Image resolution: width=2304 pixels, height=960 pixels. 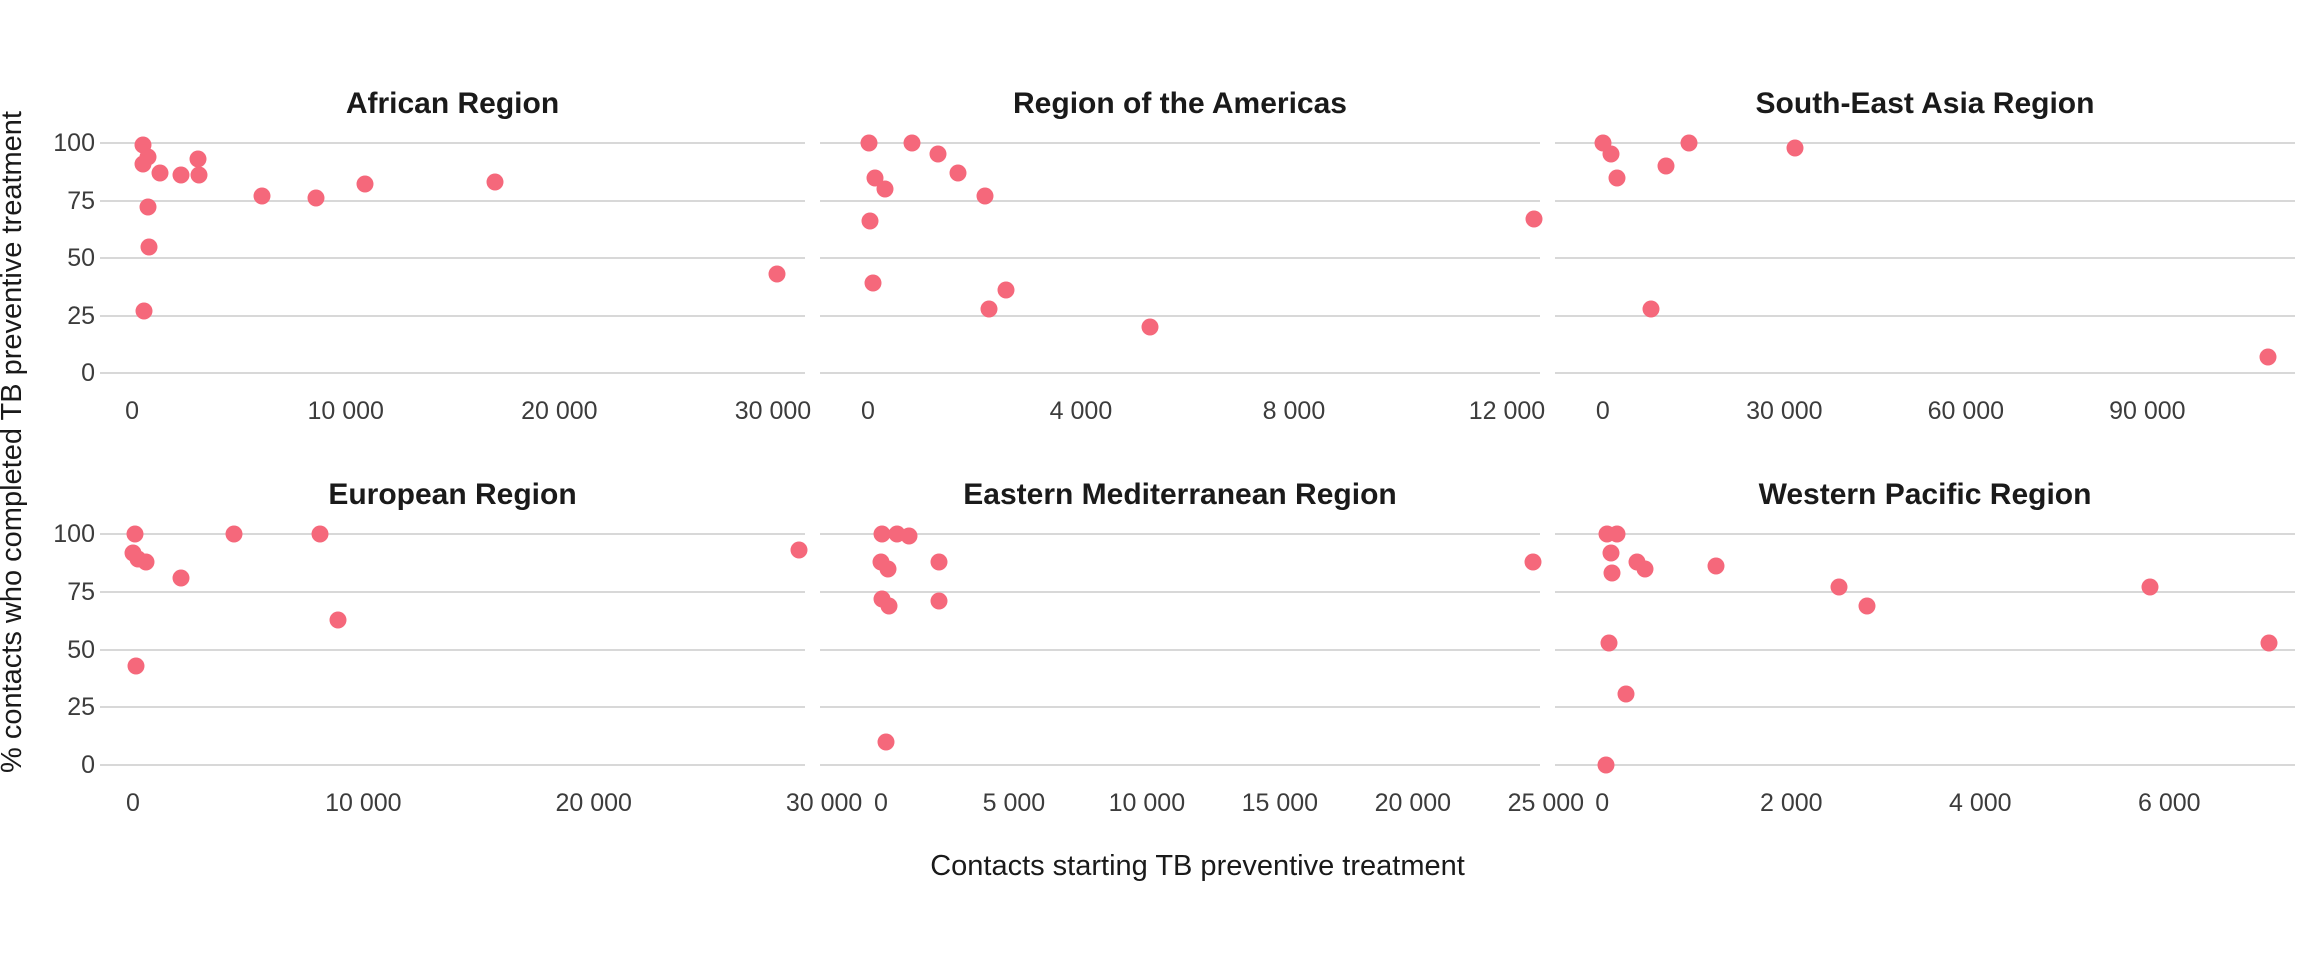 What do you see at coordinates (81, 649) in the screenshot?
I see `y-tick-label: 50` at bounding box center [81, 649].